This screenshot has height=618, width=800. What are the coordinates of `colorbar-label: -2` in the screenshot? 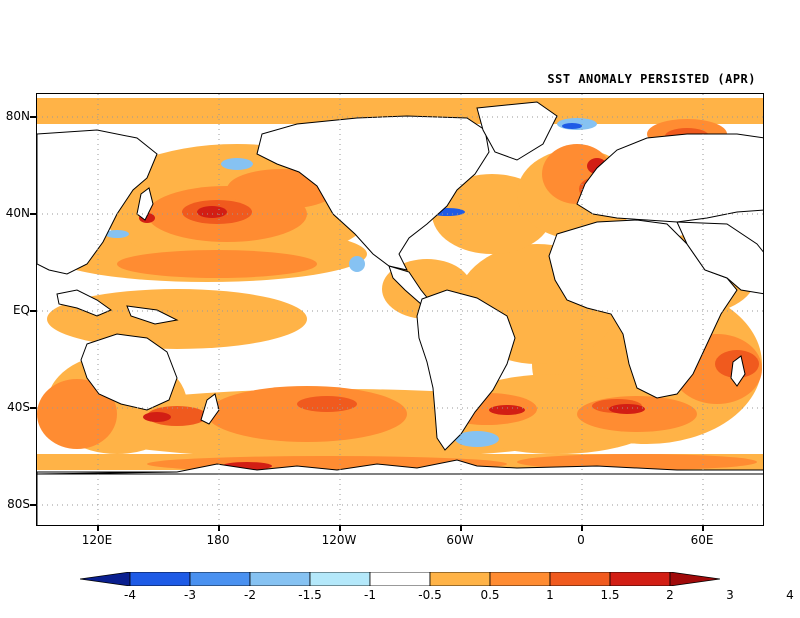 It's located at (250, 595).